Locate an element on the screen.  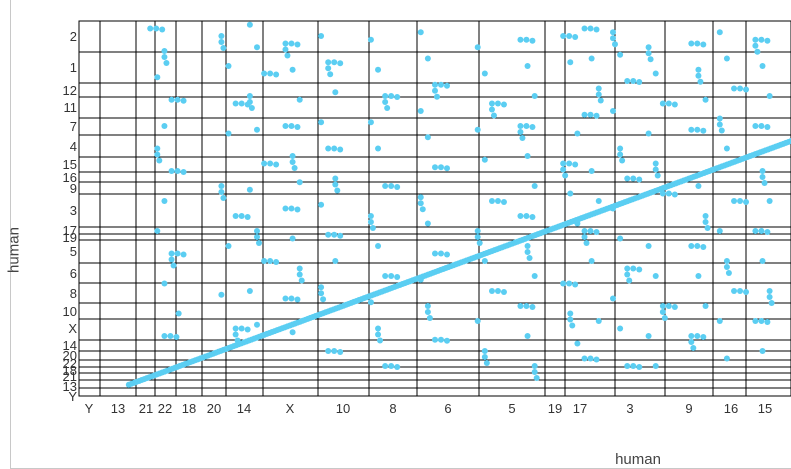
x-tick-label: X is located at coordinates (290, 408).